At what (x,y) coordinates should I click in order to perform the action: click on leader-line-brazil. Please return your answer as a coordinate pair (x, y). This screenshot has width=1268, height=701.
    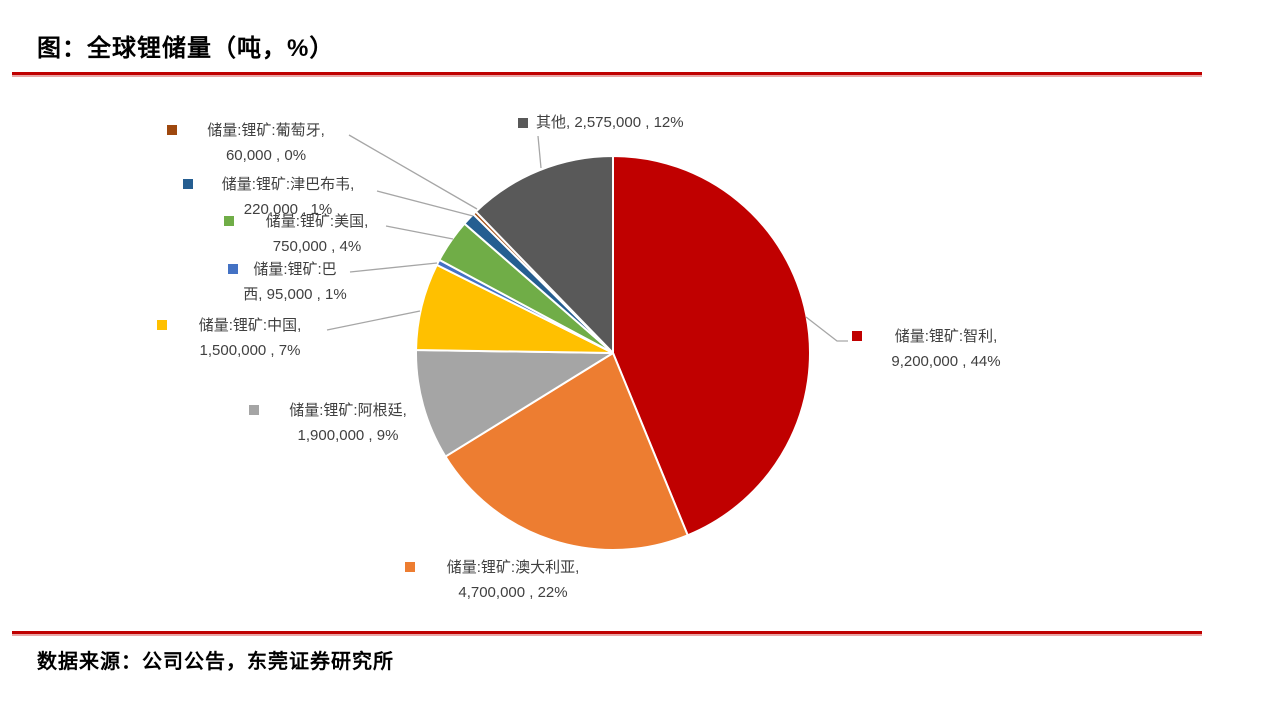
    Looking at the image, I should click on (393, 267).